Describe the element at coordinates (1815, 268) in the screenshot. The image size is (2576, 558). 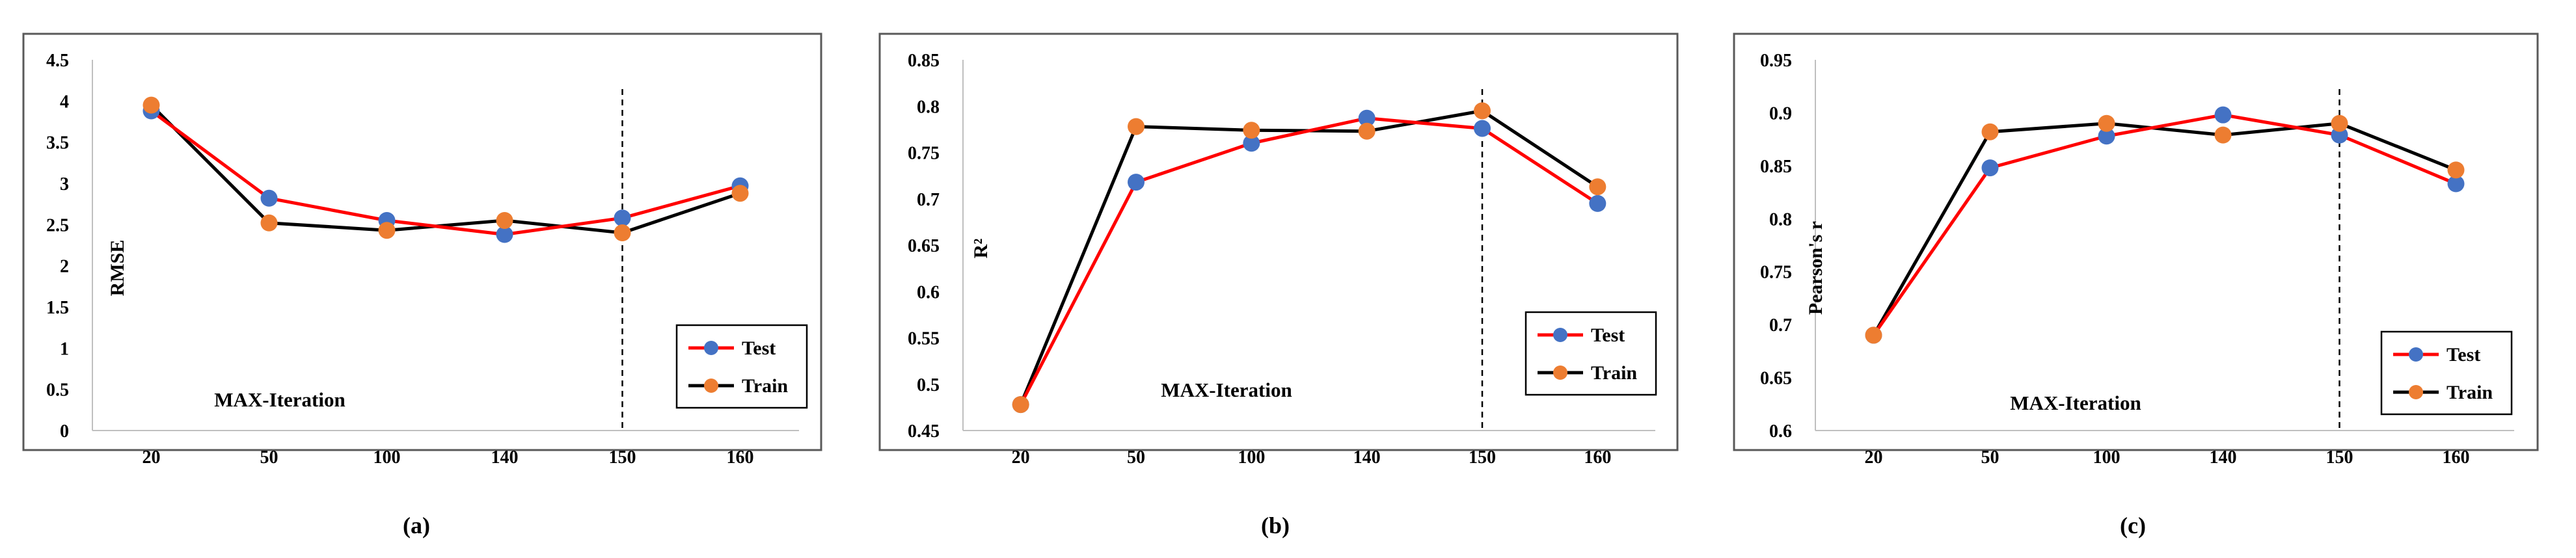
I see `y-axis-title: Pearson's r` at that location.